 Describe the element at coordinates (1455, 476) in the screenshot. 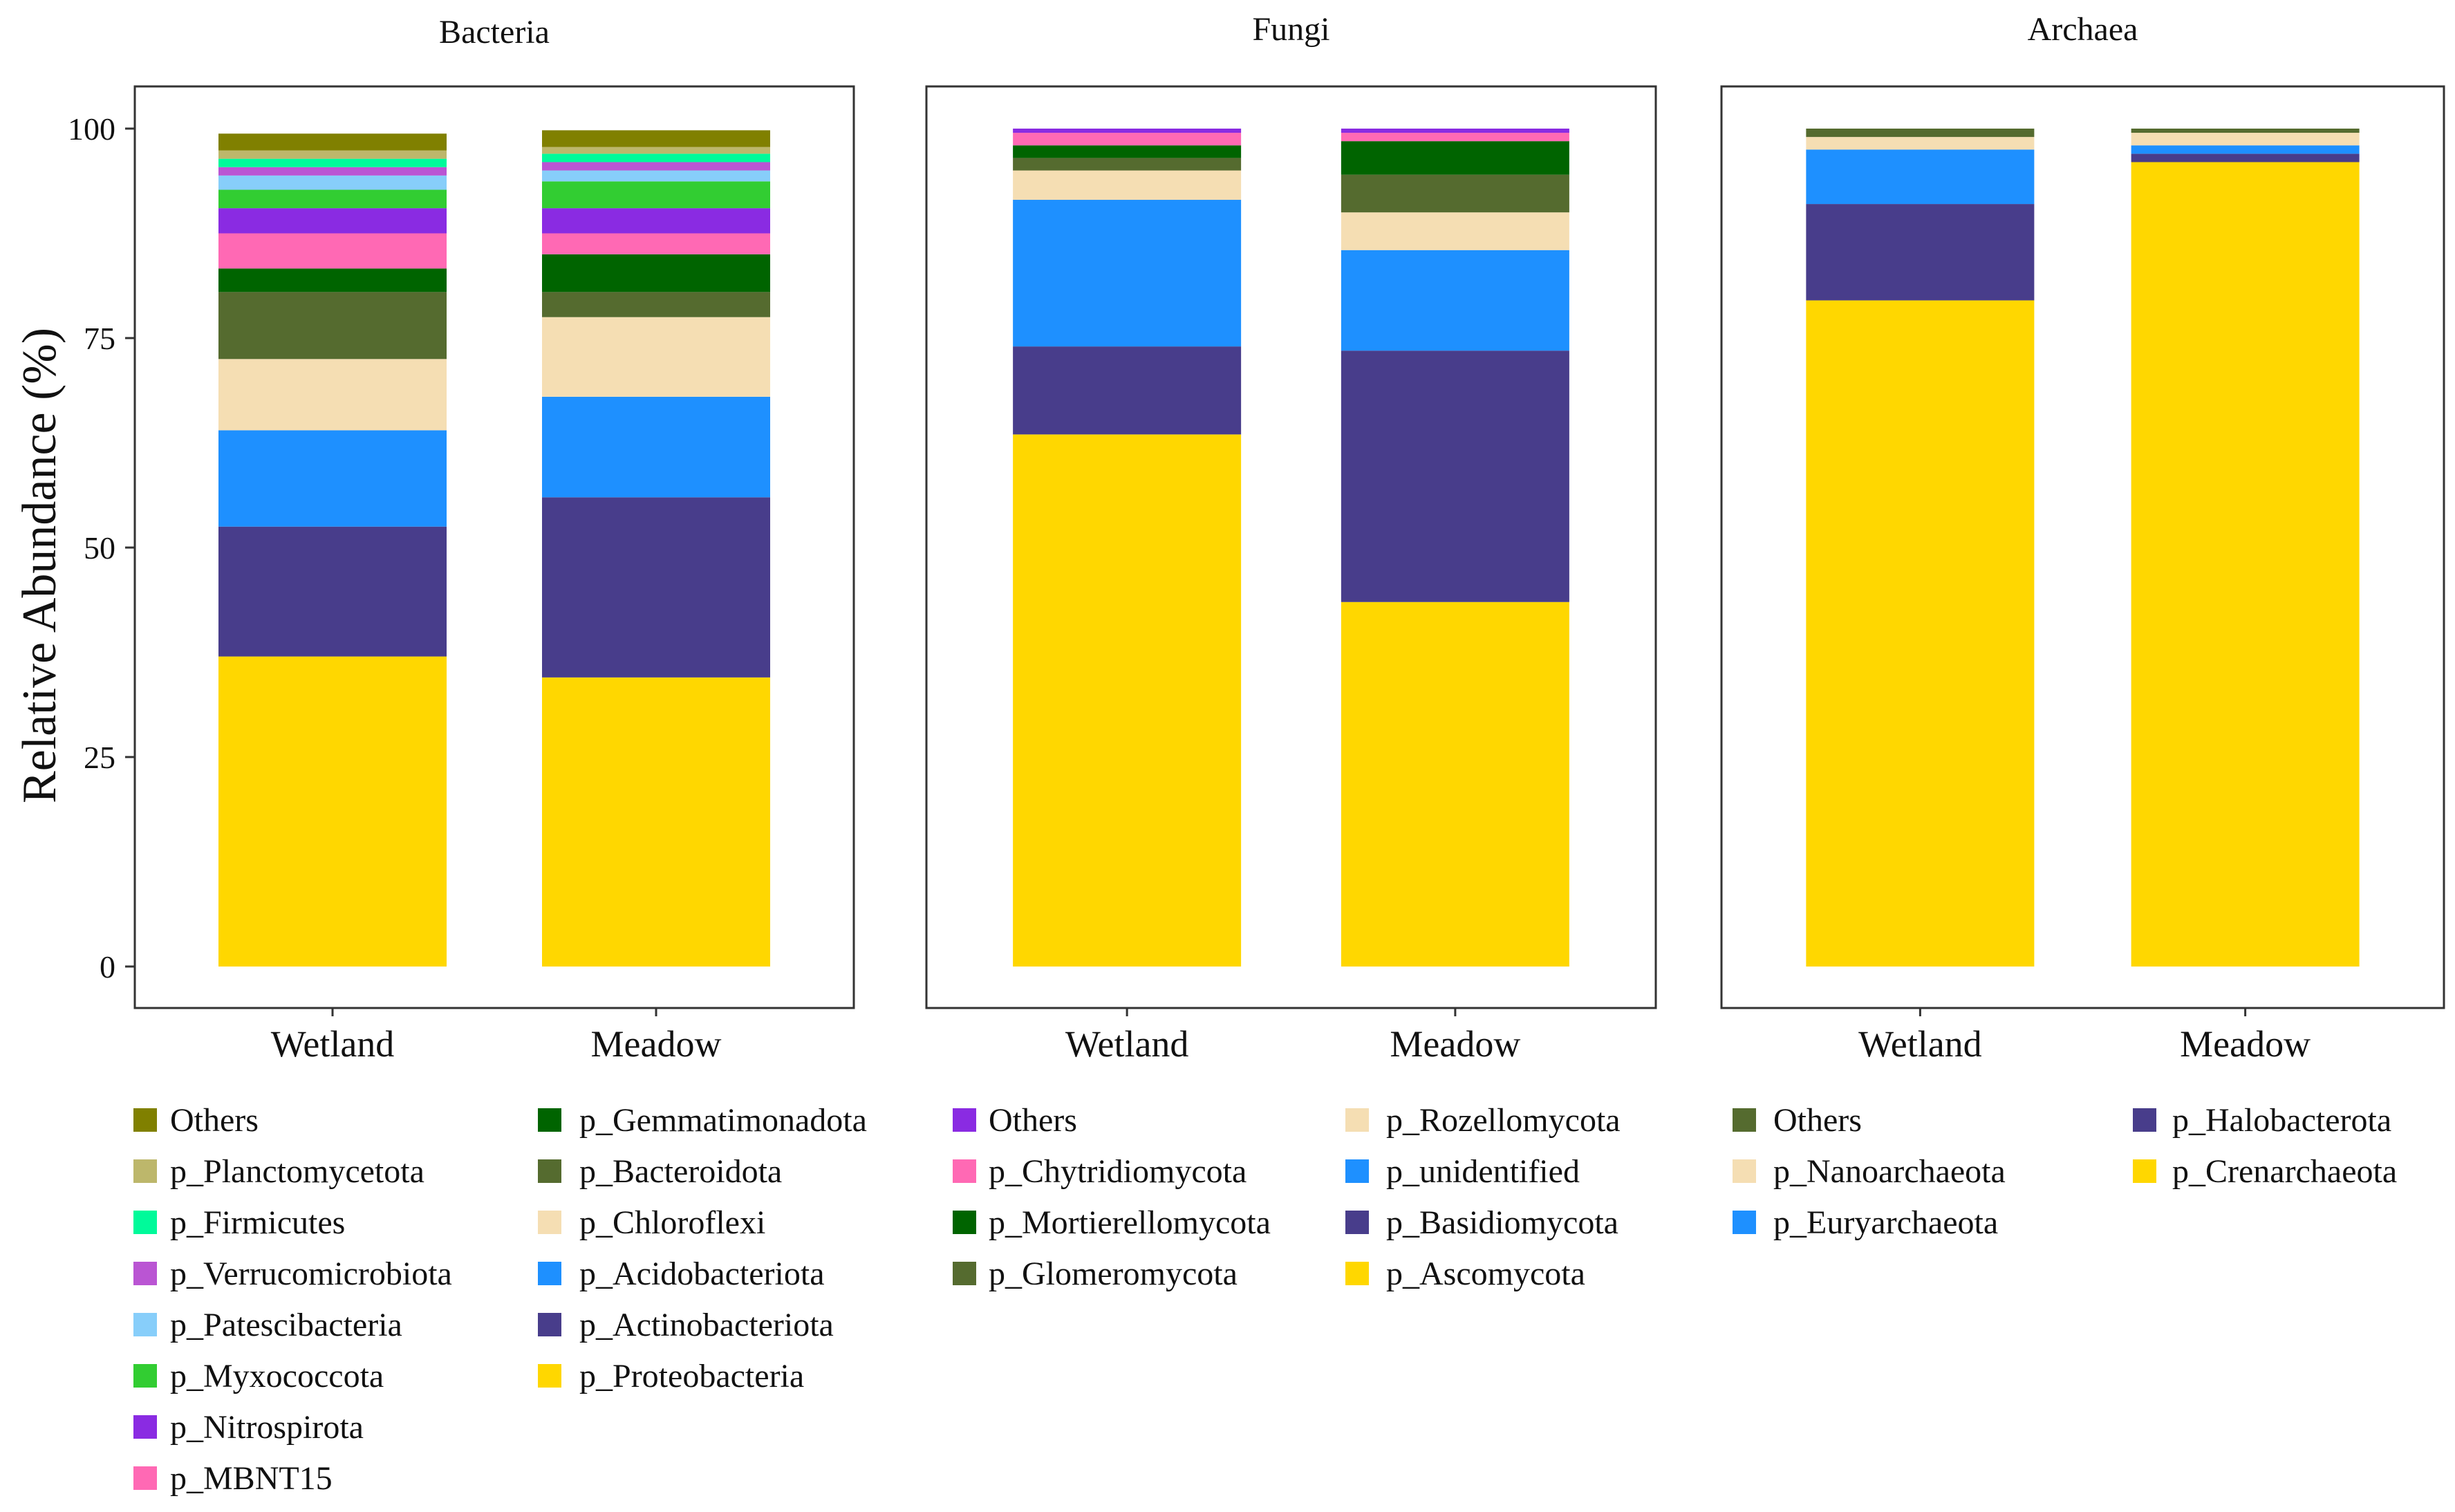

I see `bar-segment-p-basidiomycota-meadow` at that location.